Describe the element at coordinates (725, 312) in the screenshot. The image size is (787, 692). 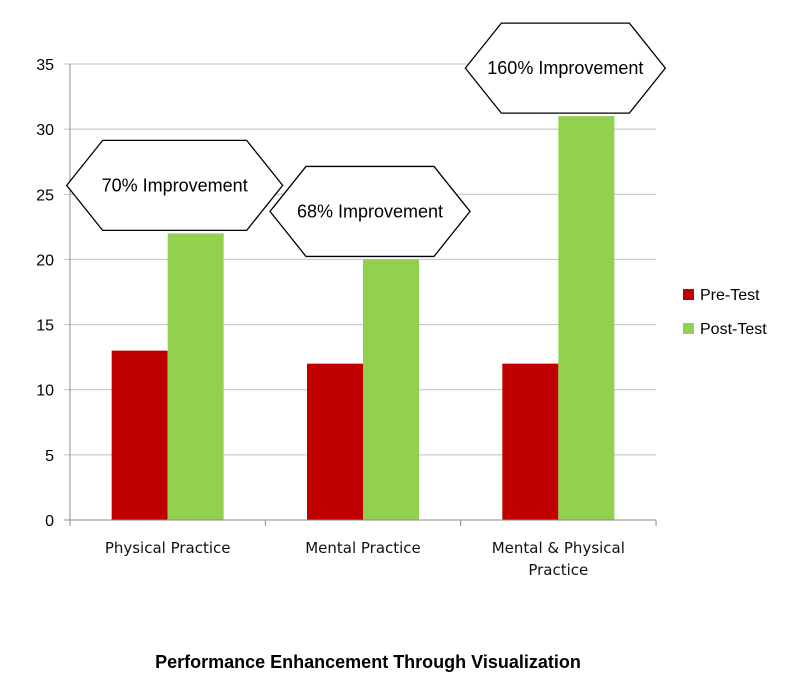
I see `legend: Pre-Test Post-Test` at that location.